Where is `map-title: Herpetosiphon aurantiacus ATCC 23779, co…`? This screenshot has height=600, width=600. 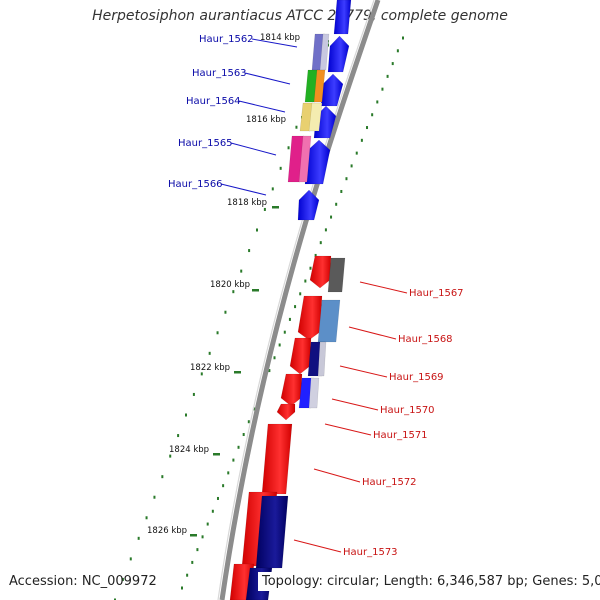
map-title: Herpetosiphon aurantiacus ATCC 23779, co… is located at coordinates (300, 16).